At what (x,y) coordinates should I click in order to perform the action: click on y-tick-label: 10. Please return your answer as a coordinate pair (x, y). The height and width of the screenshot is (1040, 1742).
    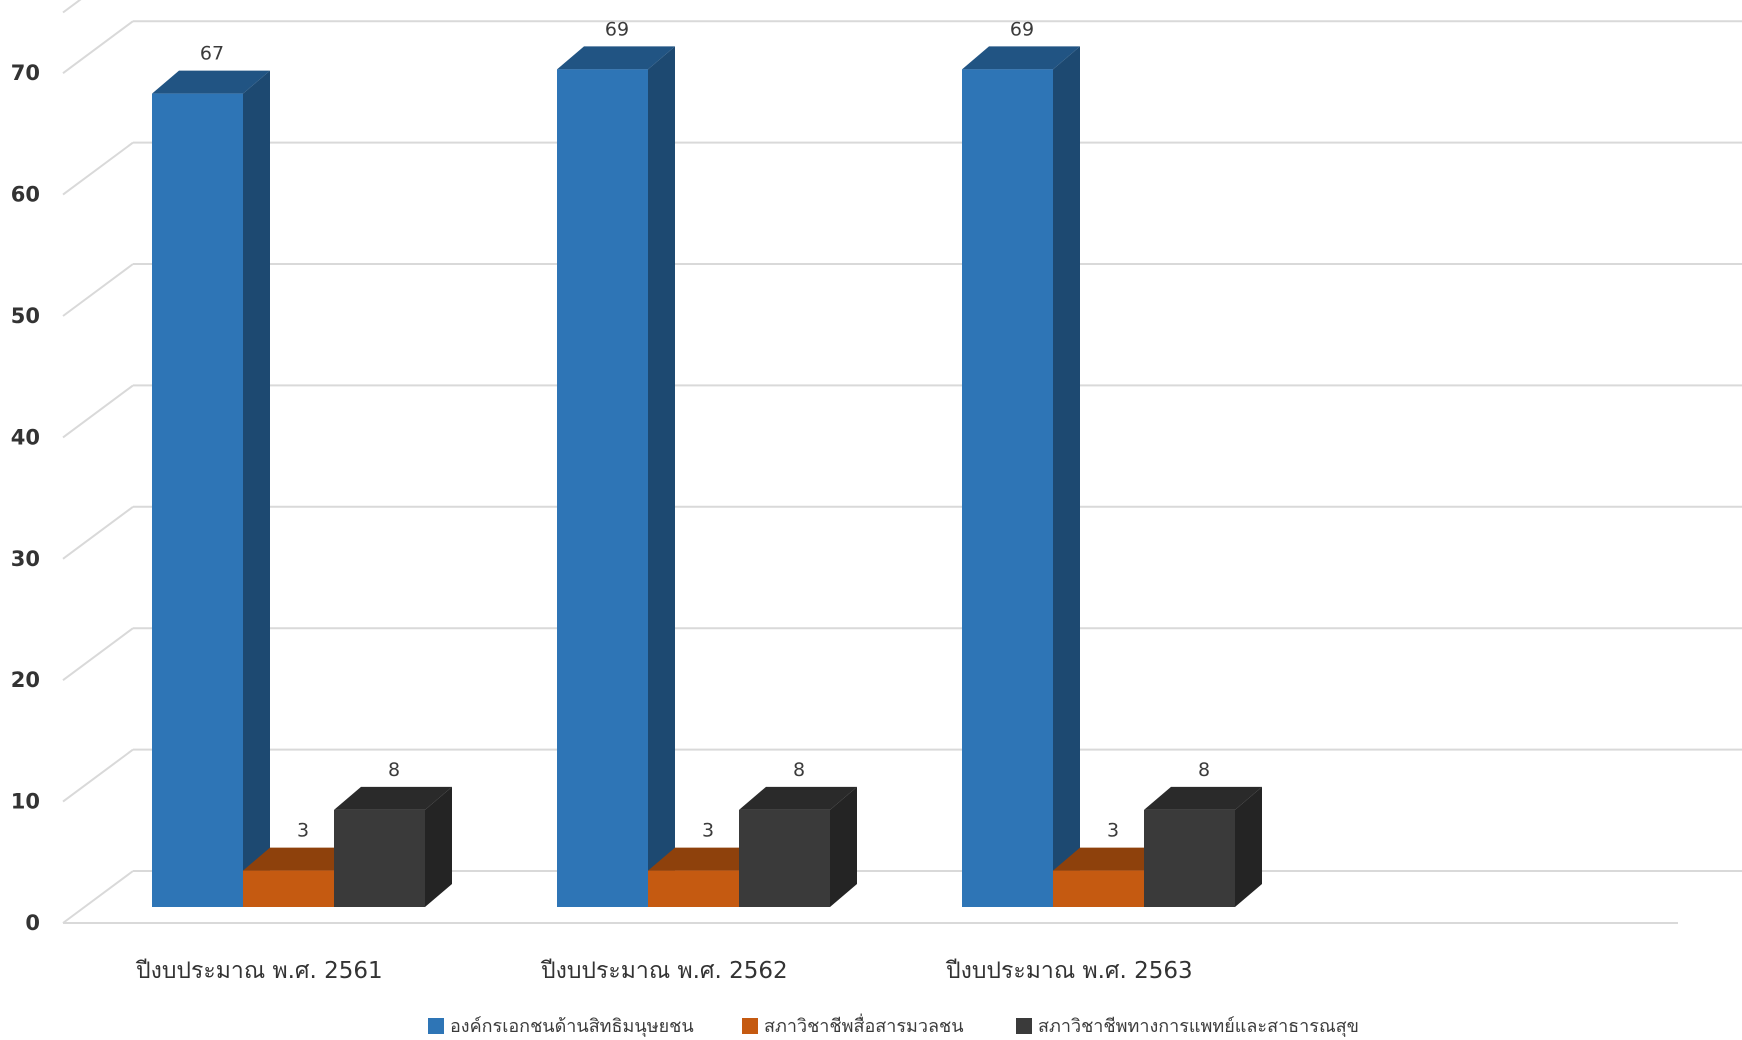
    Looking at the image, I should click on (25, 802).